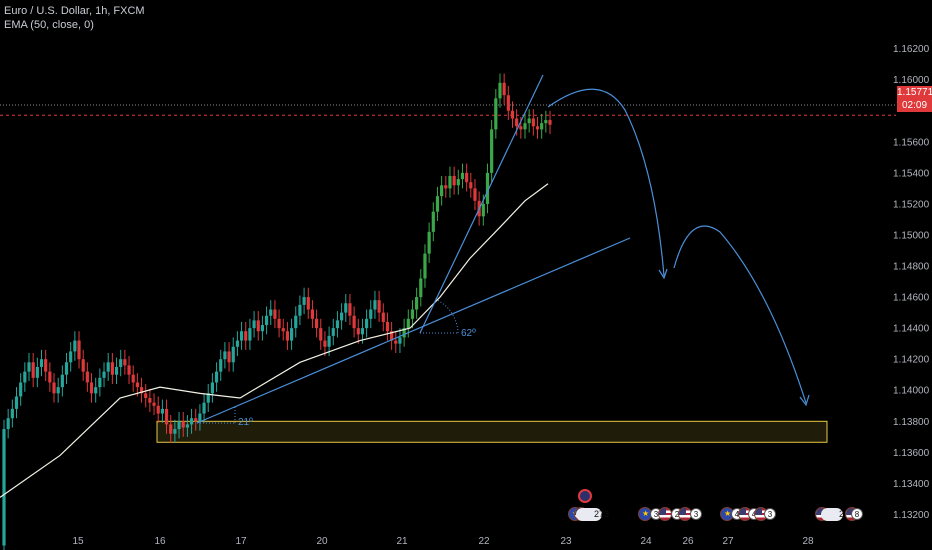 The width and height of the screenshot is (932, 550). I want to click on x-tick-label: 24, so click(646, 541).